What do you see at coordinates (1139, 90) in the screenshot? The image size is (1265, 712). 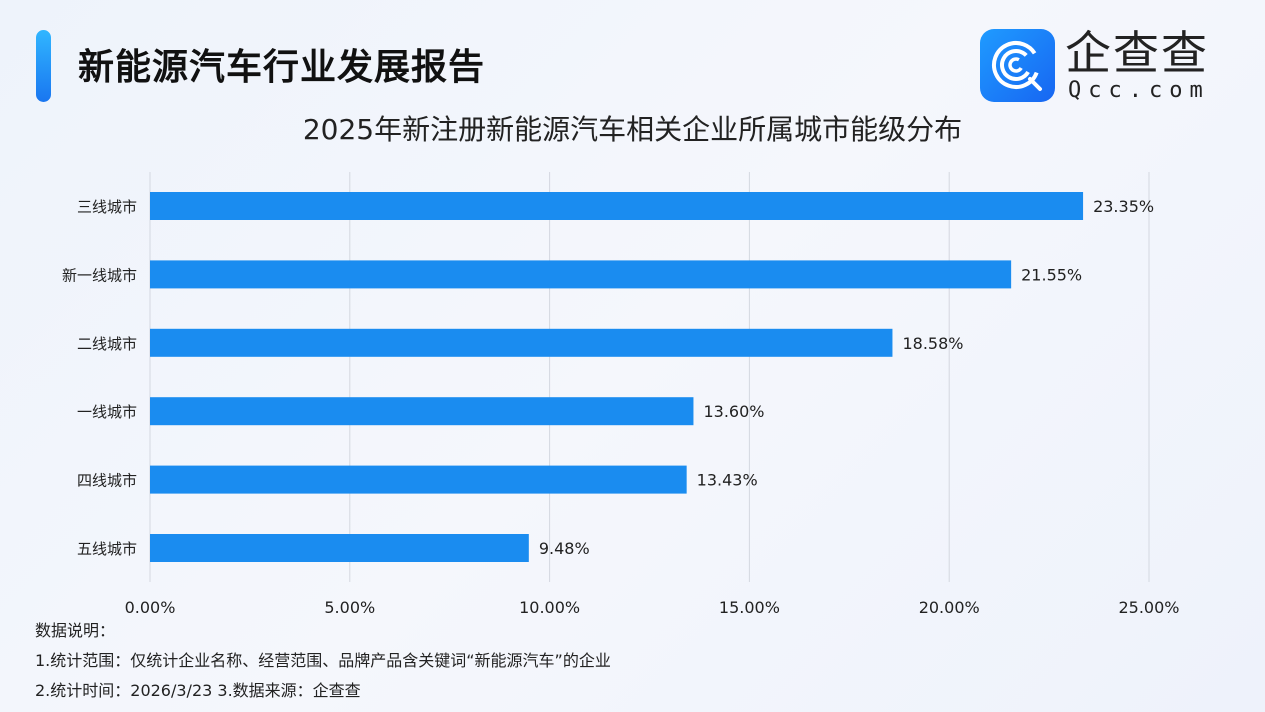 I see `brand-domain: Qcc.com` at bounding box center [1139, 90].